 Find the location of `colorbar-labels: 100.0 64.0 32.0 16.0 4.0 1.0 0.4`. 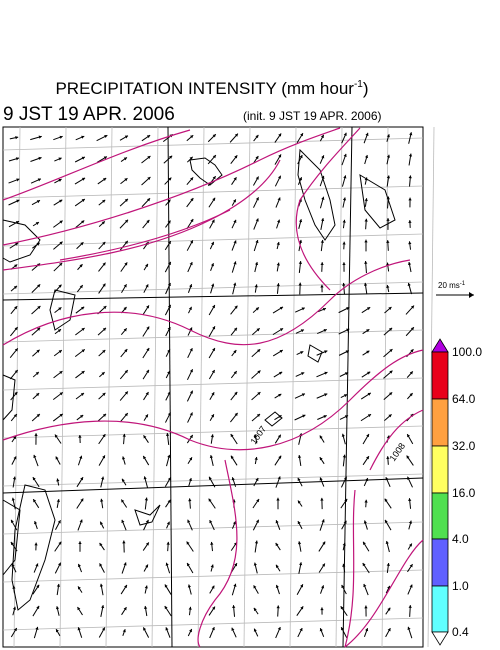

colorbar-labels: 100.0 64.0 32.0 16.0 4.0 1.0 0.4 is located at coordinates (467, 492).